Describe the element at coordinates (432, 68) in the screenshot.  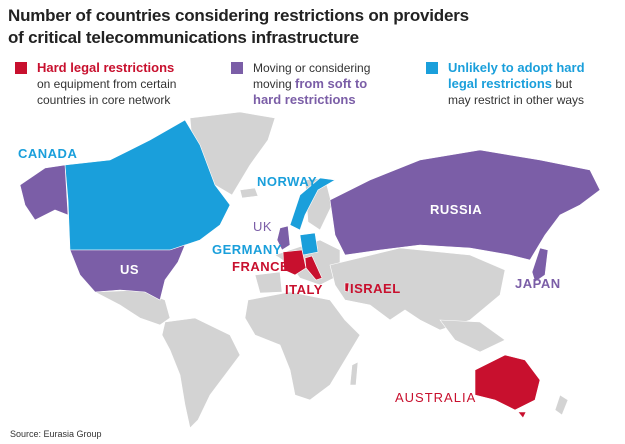
I see `legend-swatch-blue` at that location.